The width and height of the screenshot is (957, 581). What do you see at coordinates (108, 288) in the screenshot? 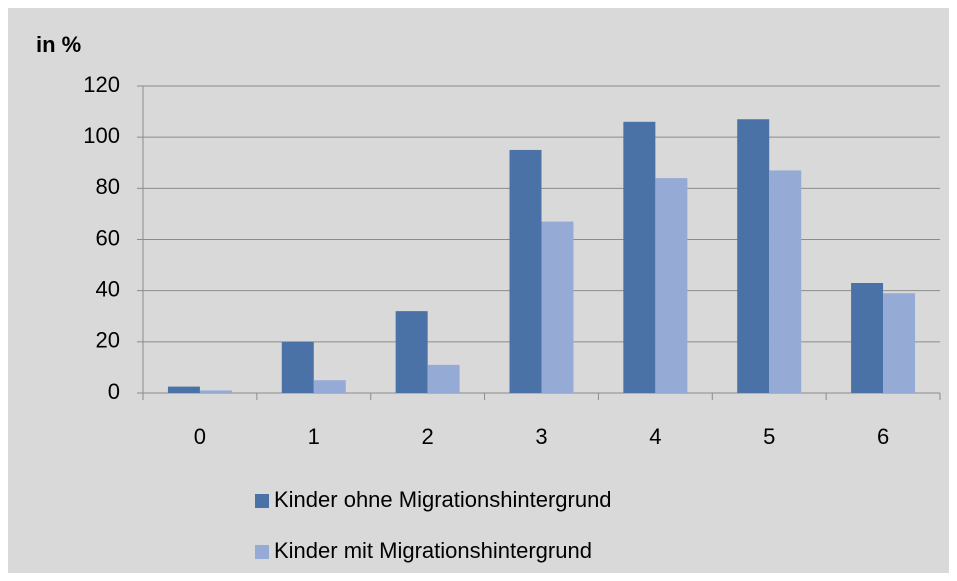
I see `y-tick-label: 40` at bounding box center [108, 288].